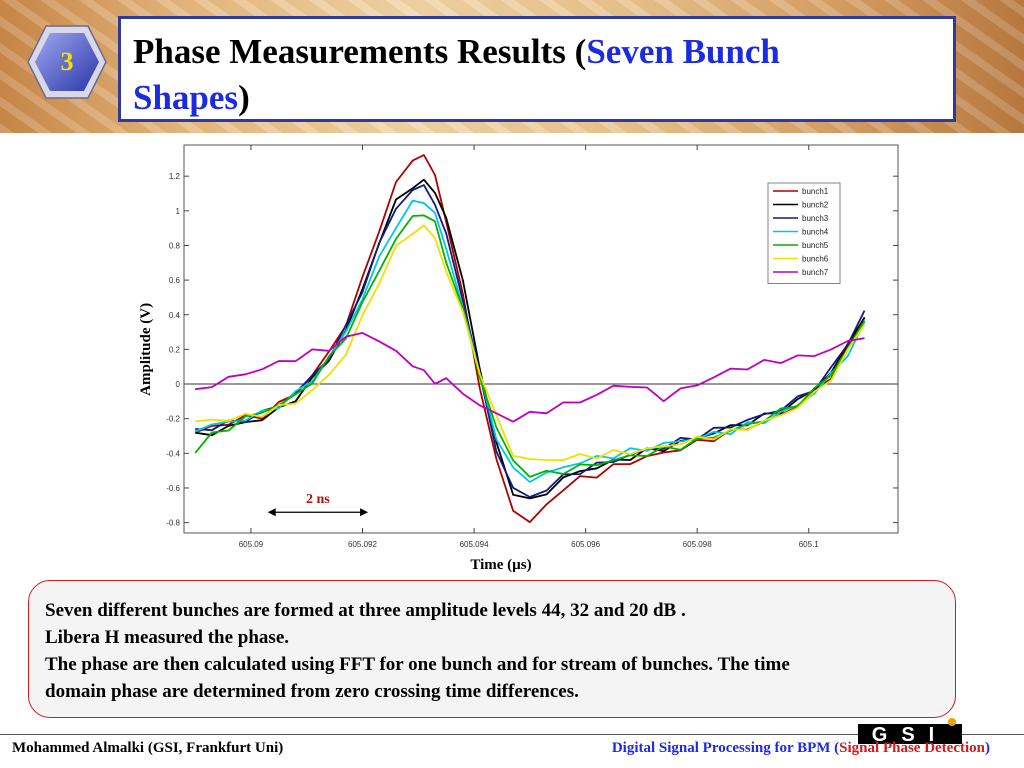 The height and width of the screenshot is (768, 1024). What do you see at coordinates (815, 191) in the screenshot?
I see `legend-label-bunch1: bunch1` at bounding box center [815, 191].